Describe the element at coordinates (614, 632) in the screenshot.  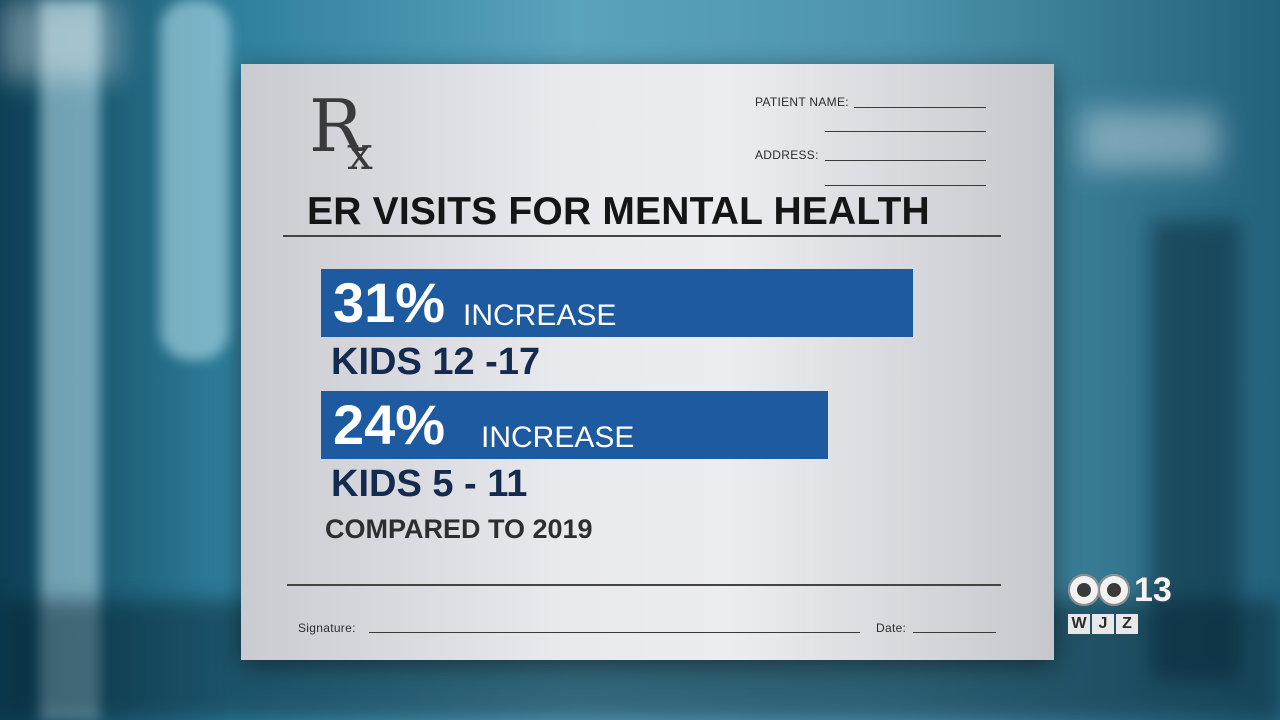
I see `signature-line` at that location.